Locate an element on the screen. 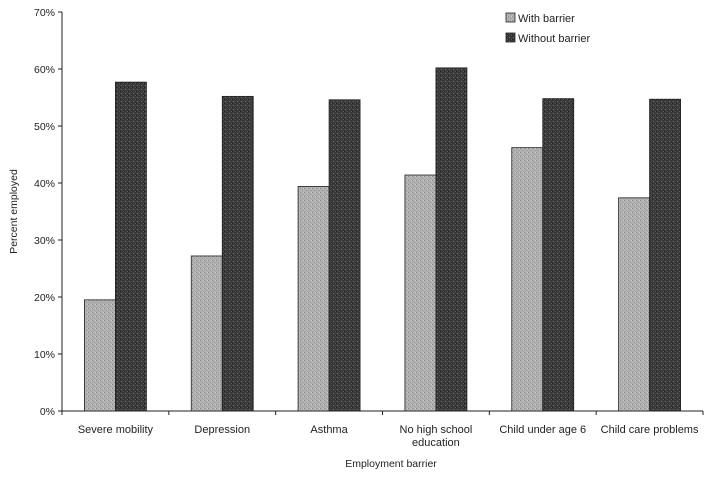 The width and height of the screenshot is (705, 477). x-tick-label: Severe mobility is located at coordinates (116, 430).